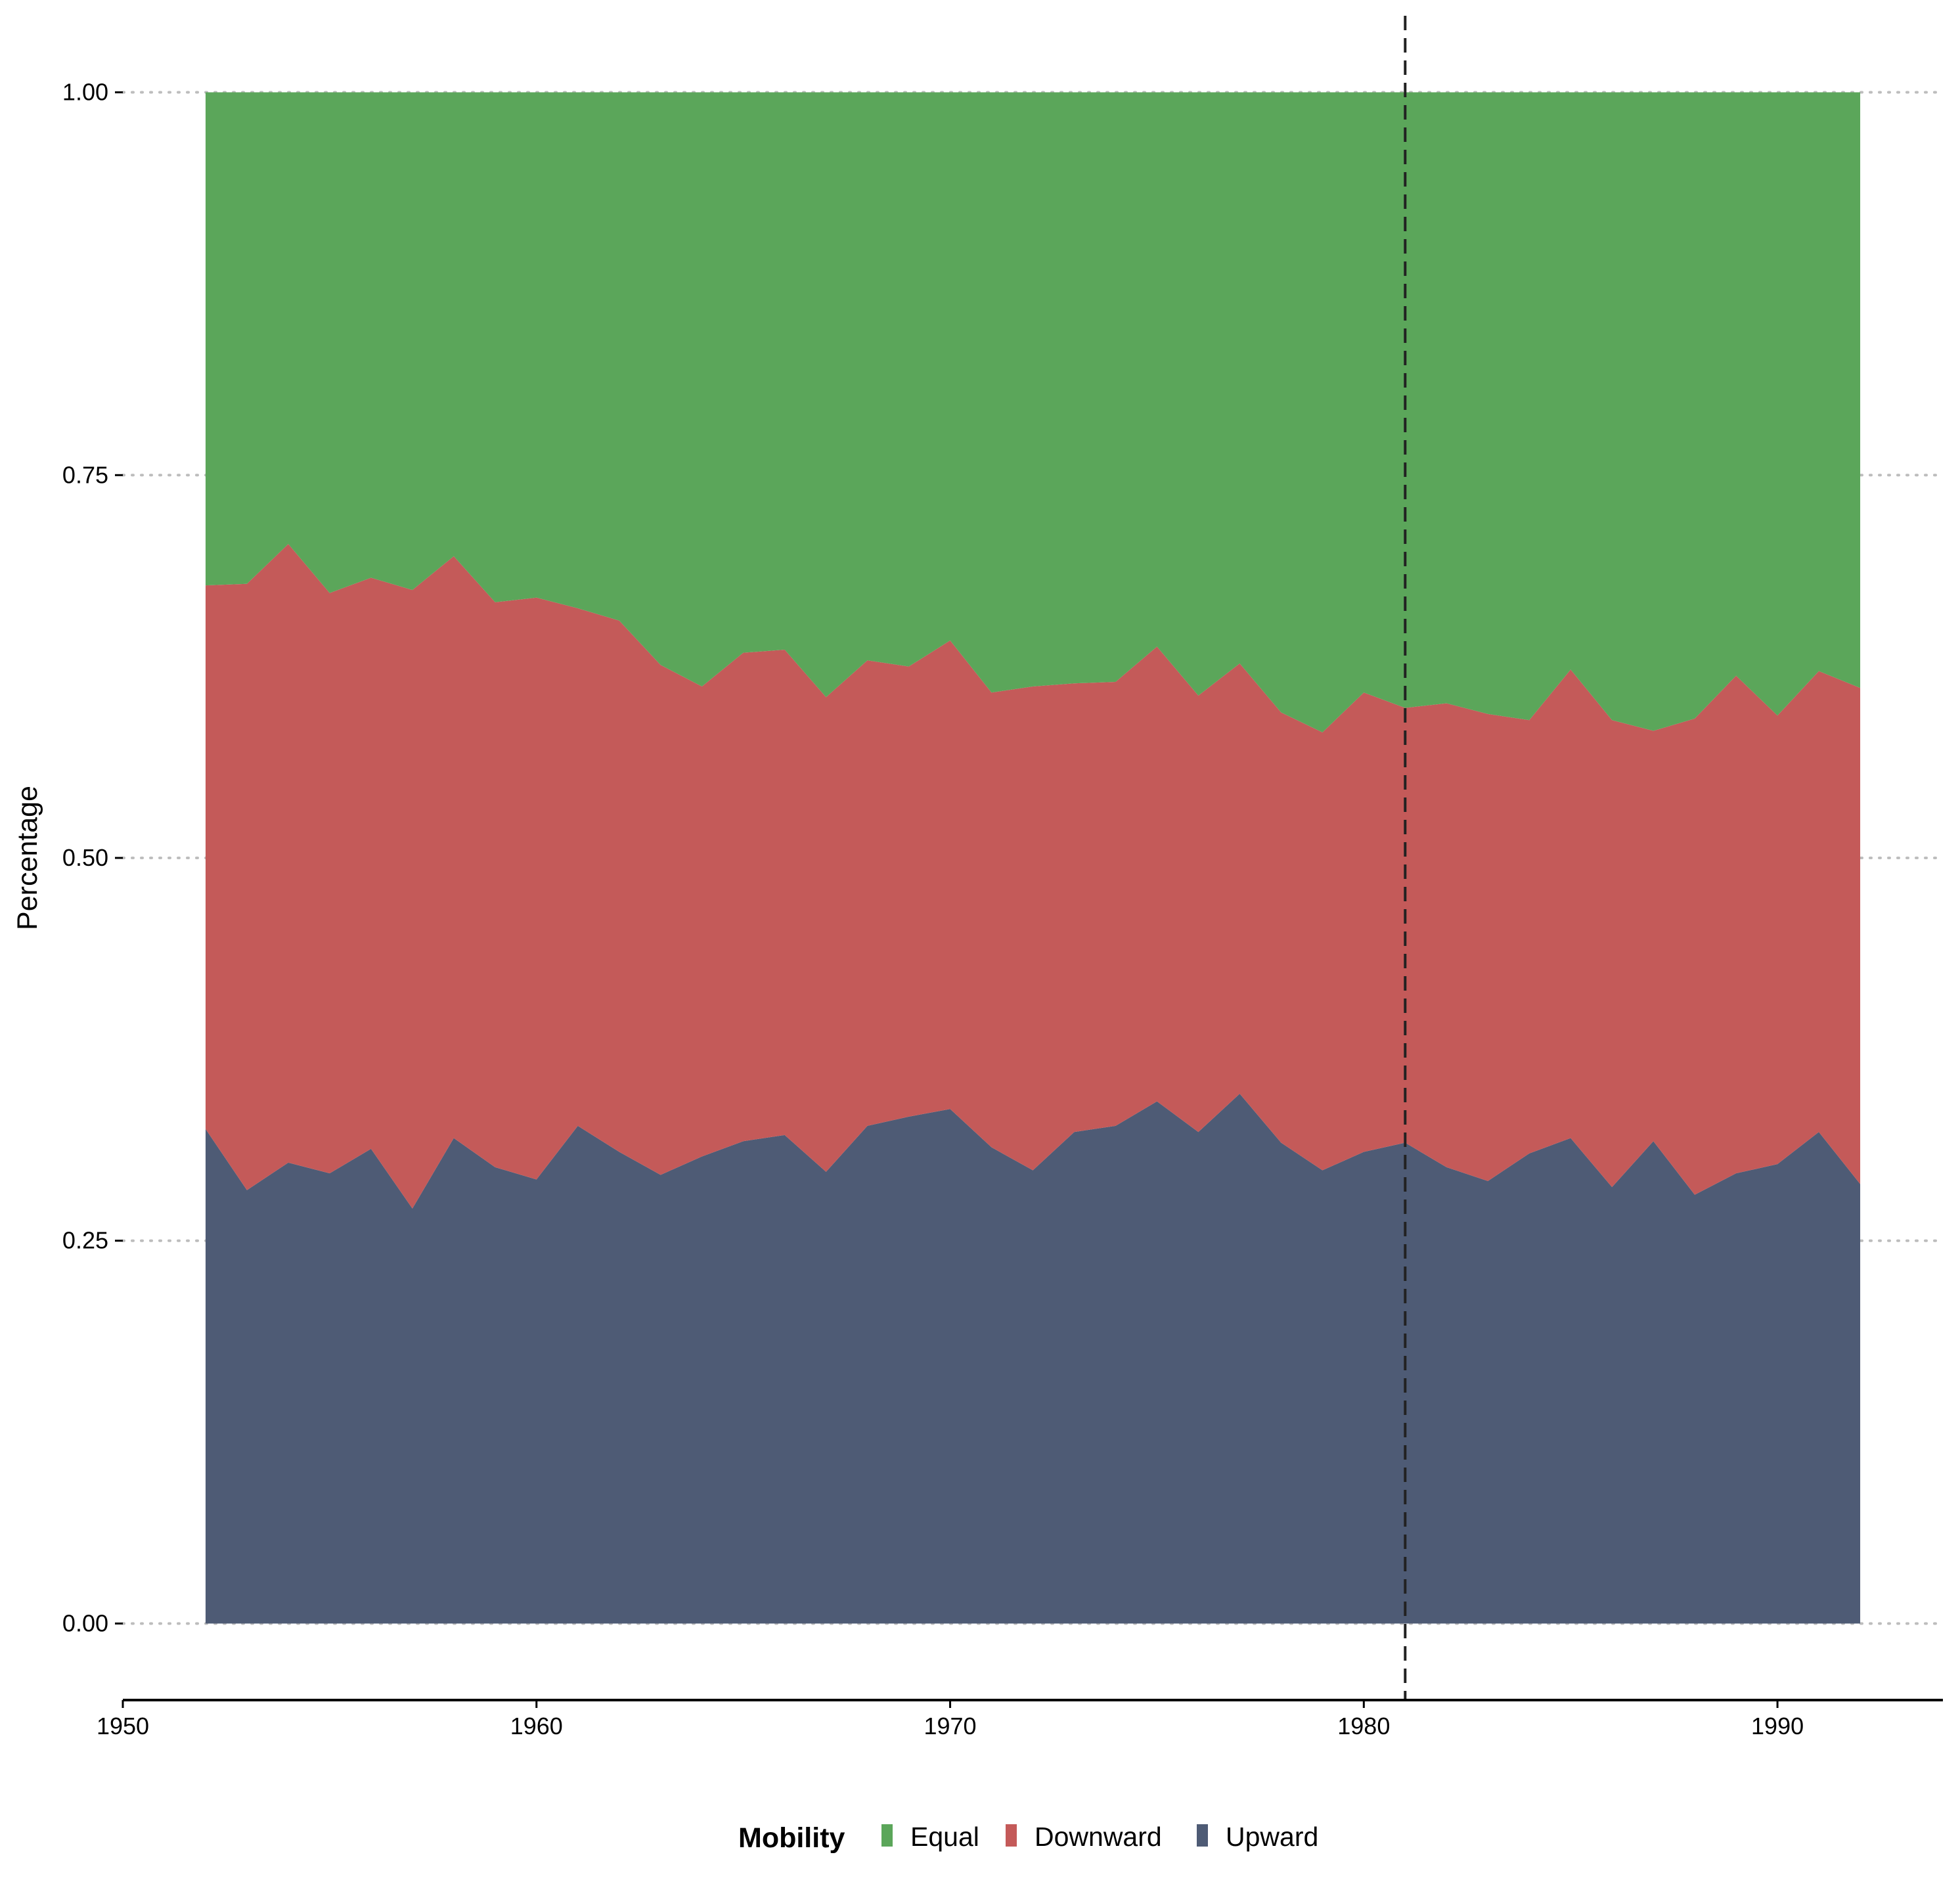 The height and width of the screenshot is (1884, 1960). What do you see at coordinates (1011, 1836) in the screenshot?
I see `legend-key-downward` at bounding box center [1011, 1836].